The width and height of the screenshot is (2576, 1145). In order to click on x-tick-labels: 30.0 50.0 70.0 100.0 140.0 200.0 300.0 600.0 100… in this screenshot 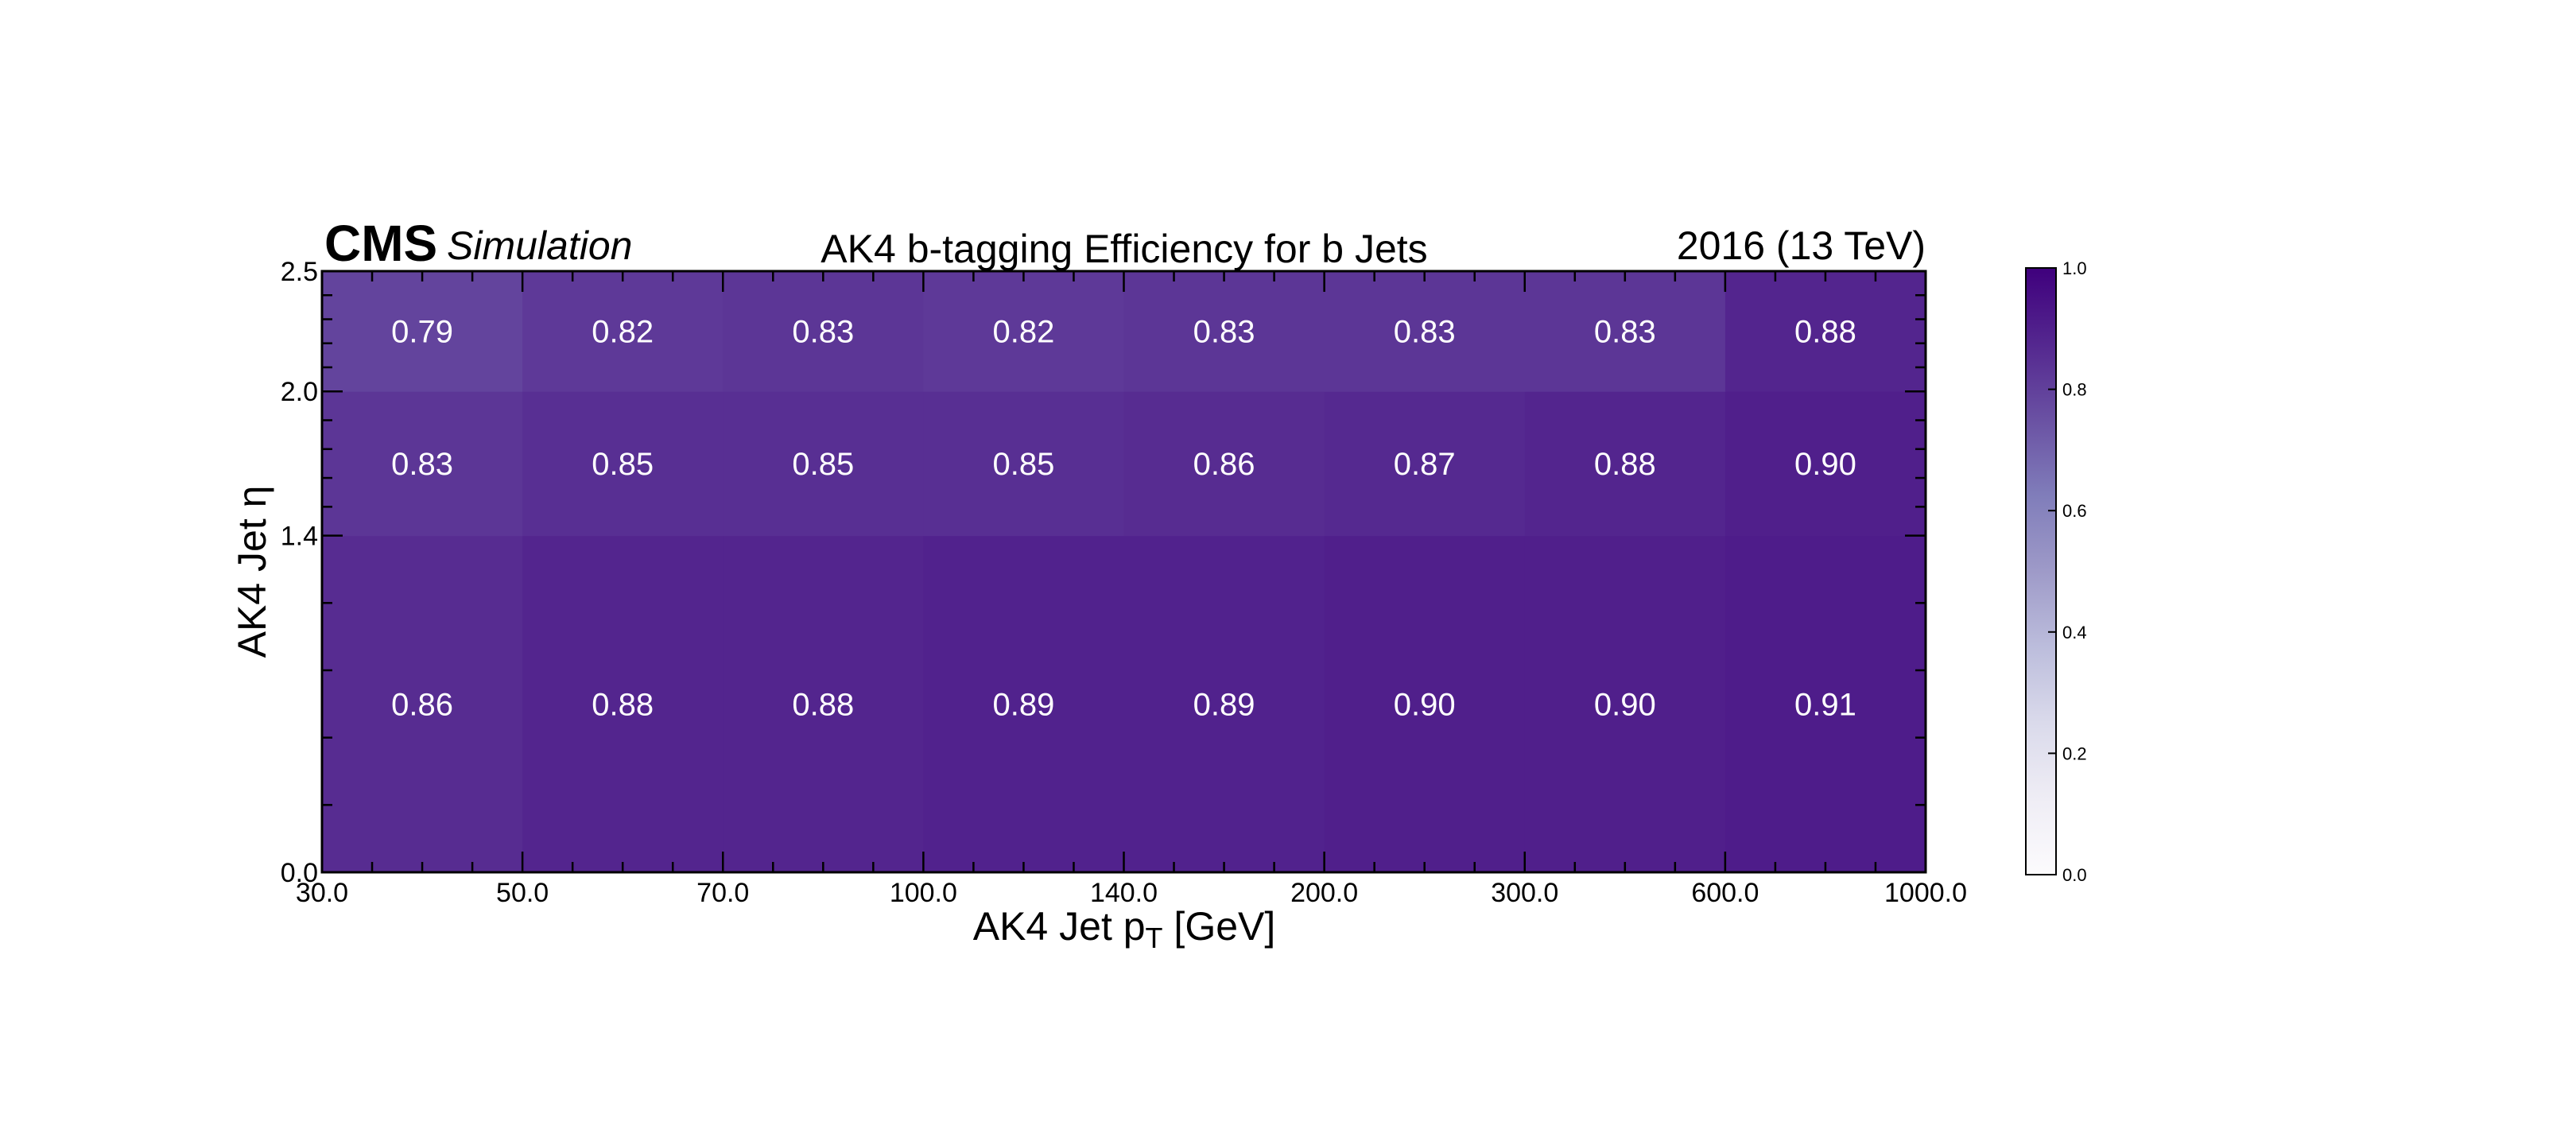, I will do `click(1131, 893)`.